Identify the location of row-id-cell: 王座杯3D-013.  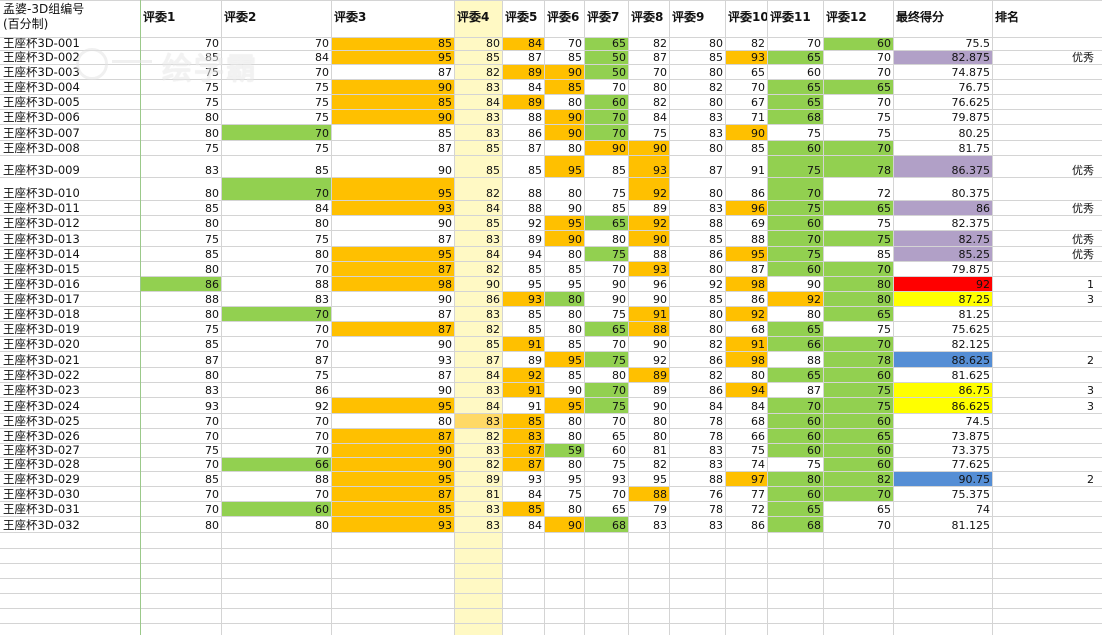
(41, 239).